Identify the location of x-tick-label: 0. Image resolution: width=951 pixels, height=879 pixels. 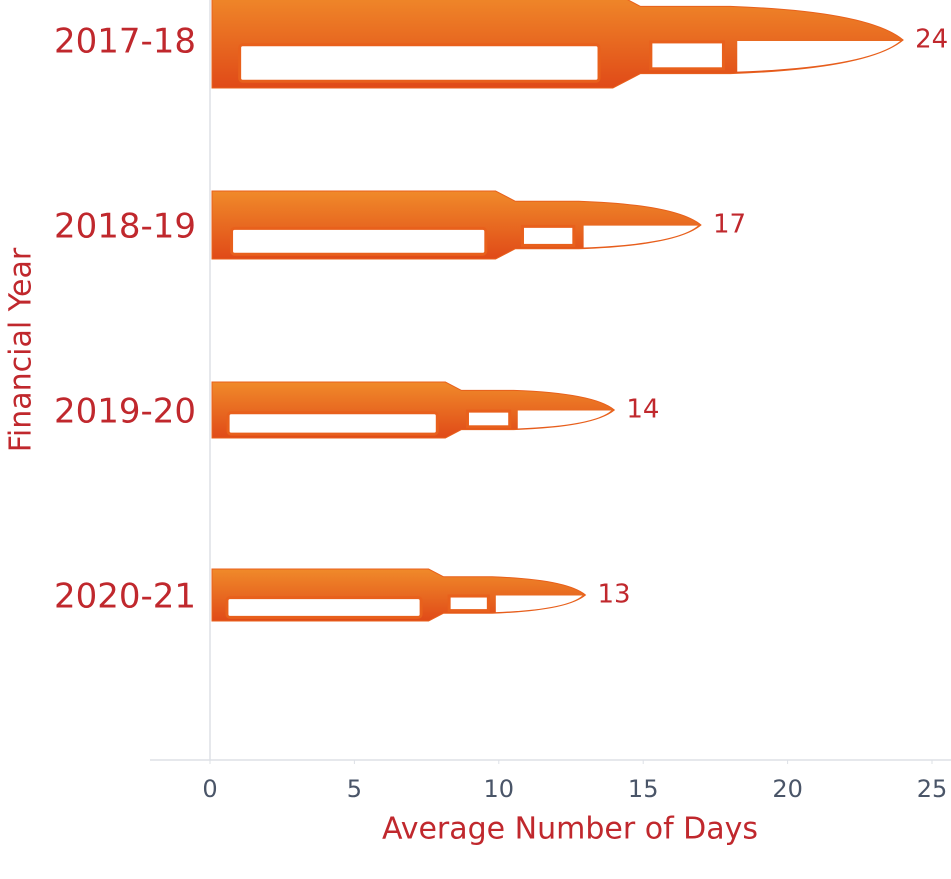
(209, 789).